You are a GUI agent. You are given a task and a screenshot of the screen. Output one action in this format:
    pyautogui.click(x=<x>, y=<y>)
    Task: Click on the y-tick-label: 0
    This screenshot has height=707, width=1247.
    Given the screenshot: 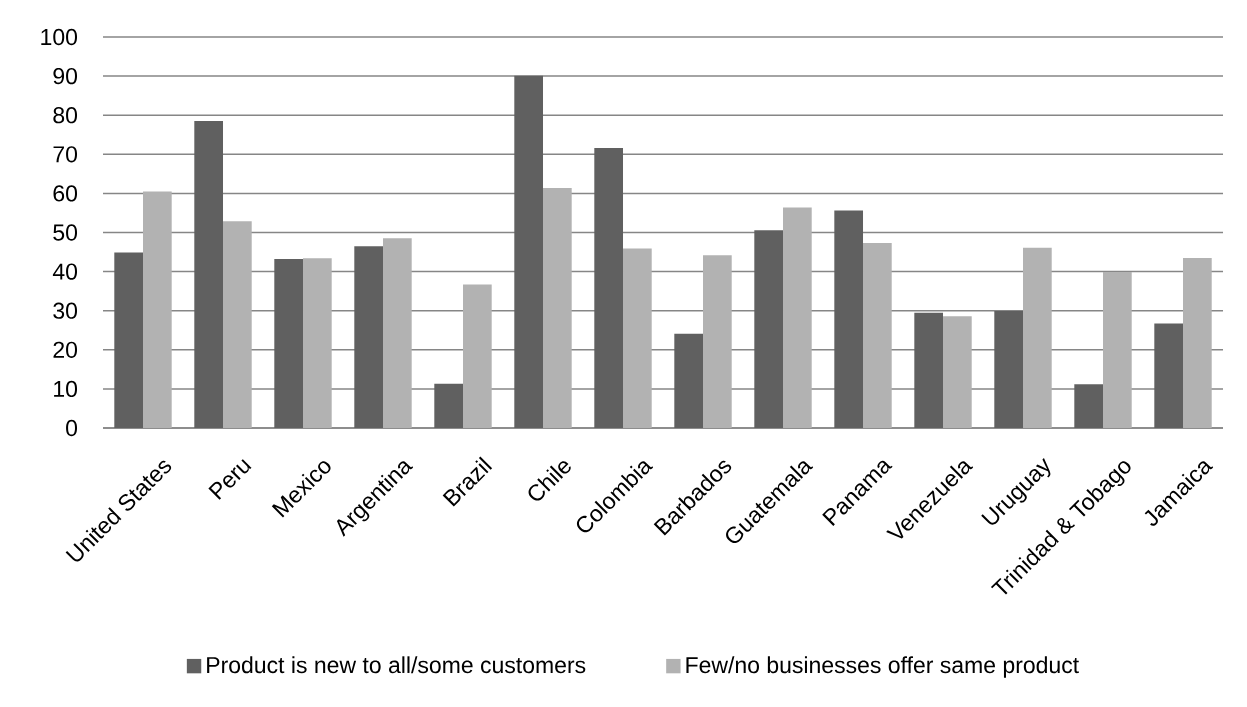 What is the action you would take?
    pyautogui.click(x=72, y=428)
    